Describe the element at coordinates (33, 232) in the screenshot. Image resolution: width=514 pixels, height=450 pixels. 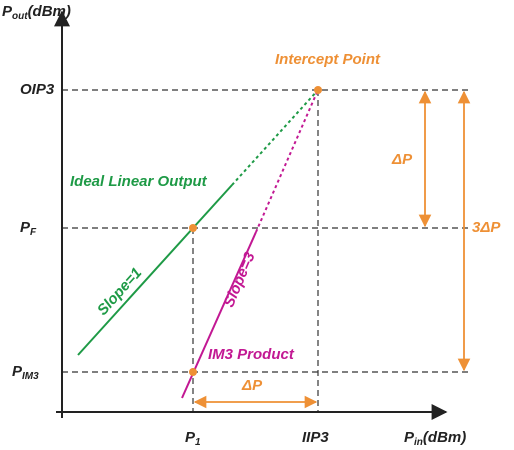
I see `label-sub: F` at that location.